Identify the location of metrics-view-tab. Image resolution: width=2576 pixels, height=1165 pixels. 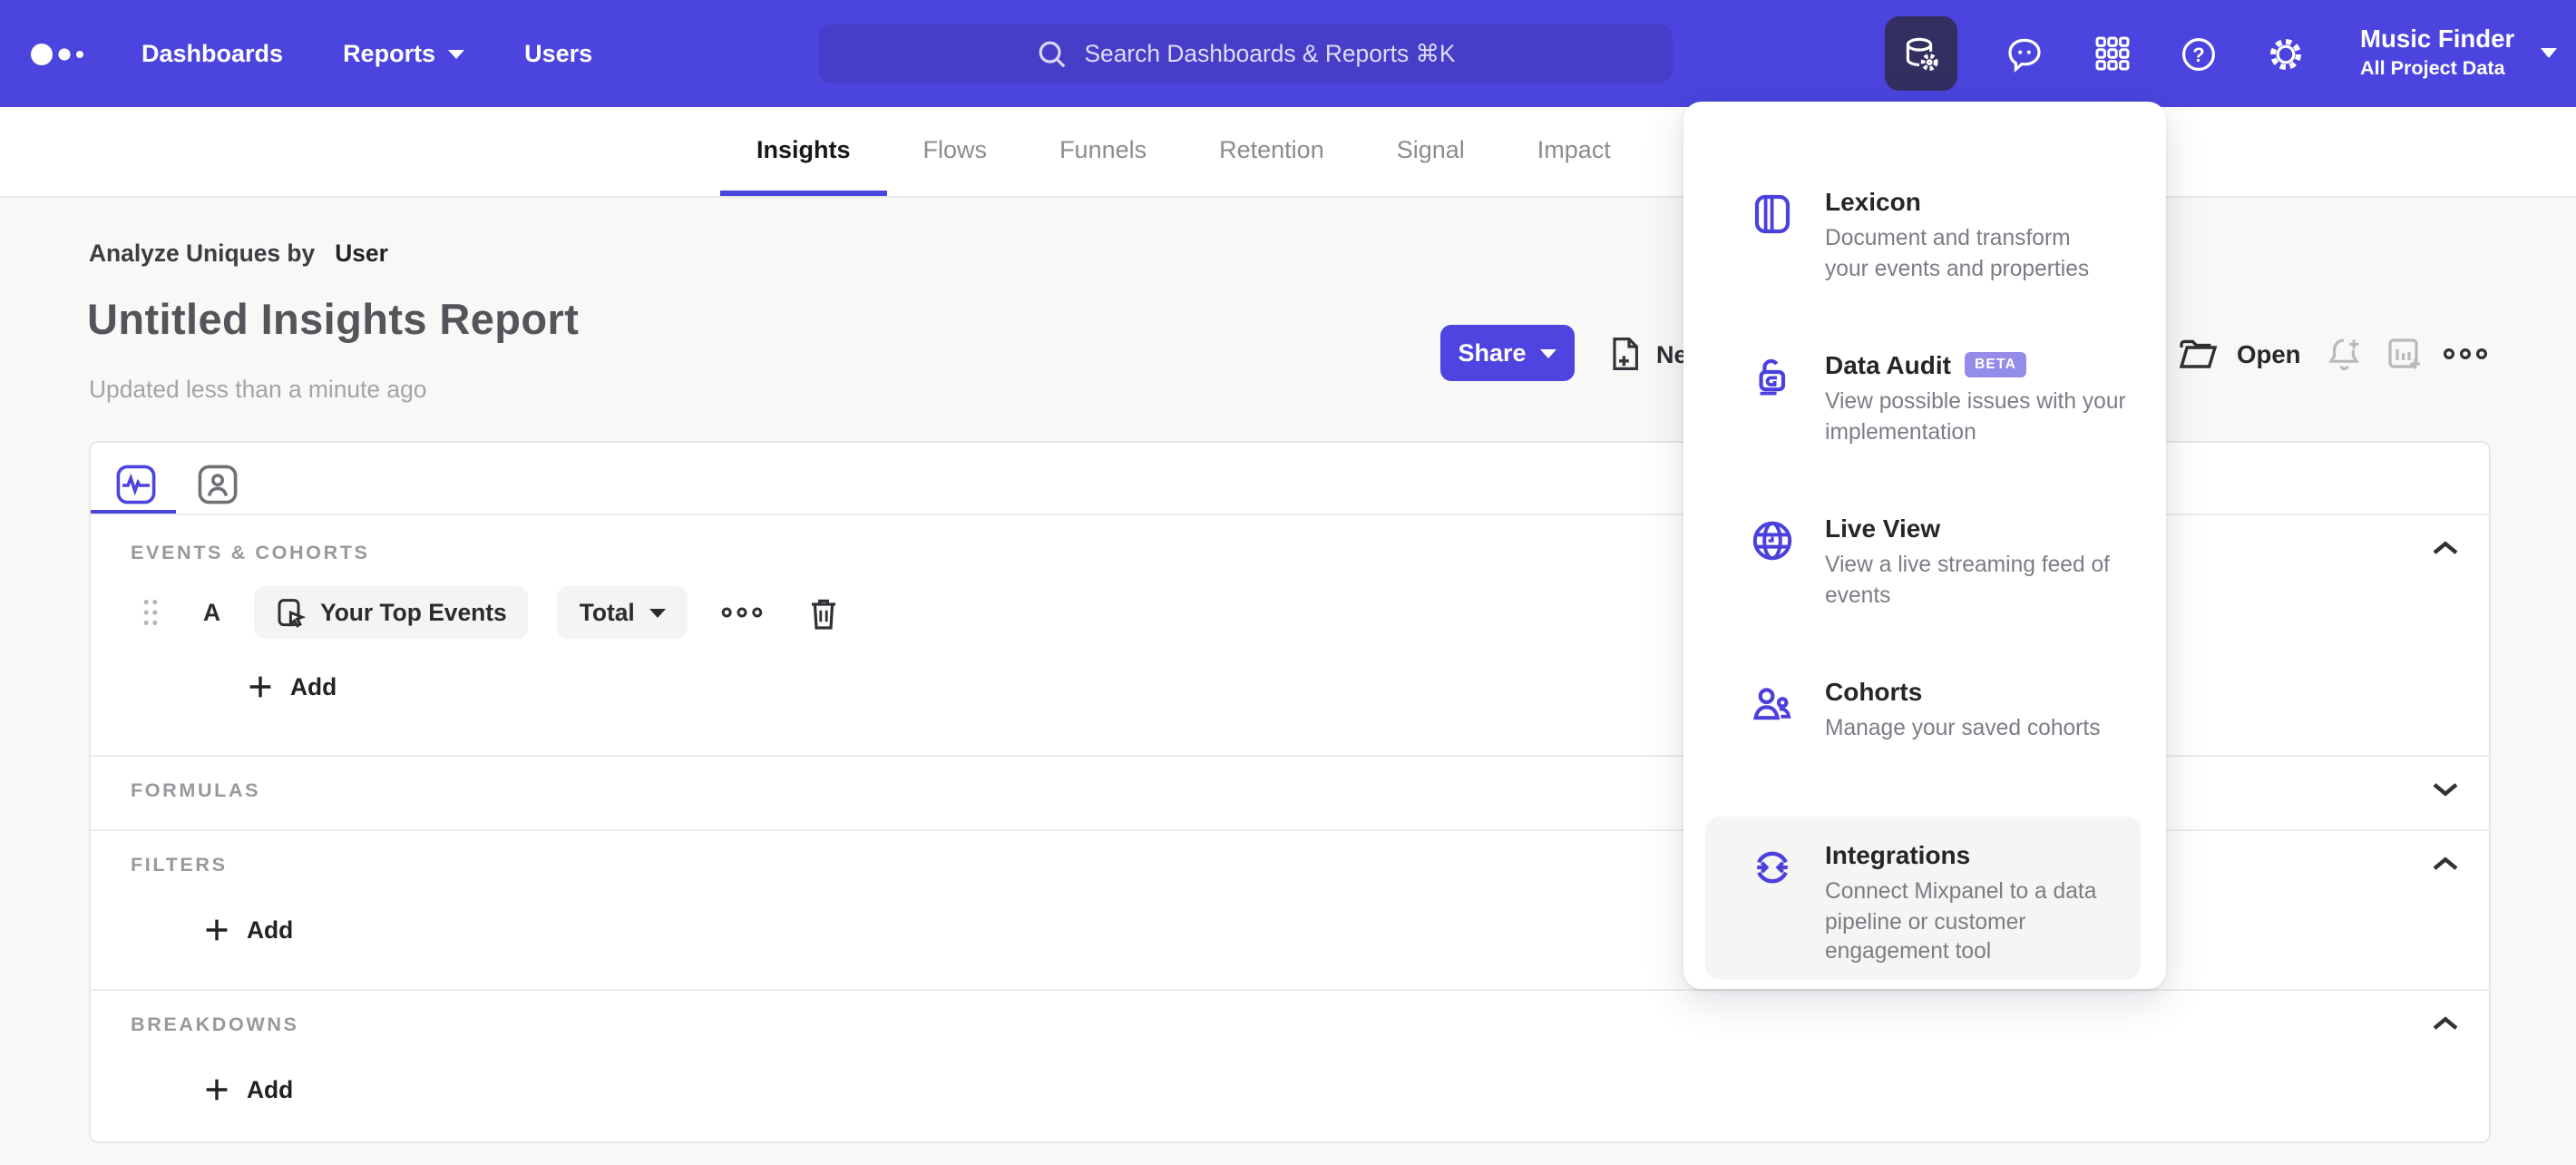
(136, 484).